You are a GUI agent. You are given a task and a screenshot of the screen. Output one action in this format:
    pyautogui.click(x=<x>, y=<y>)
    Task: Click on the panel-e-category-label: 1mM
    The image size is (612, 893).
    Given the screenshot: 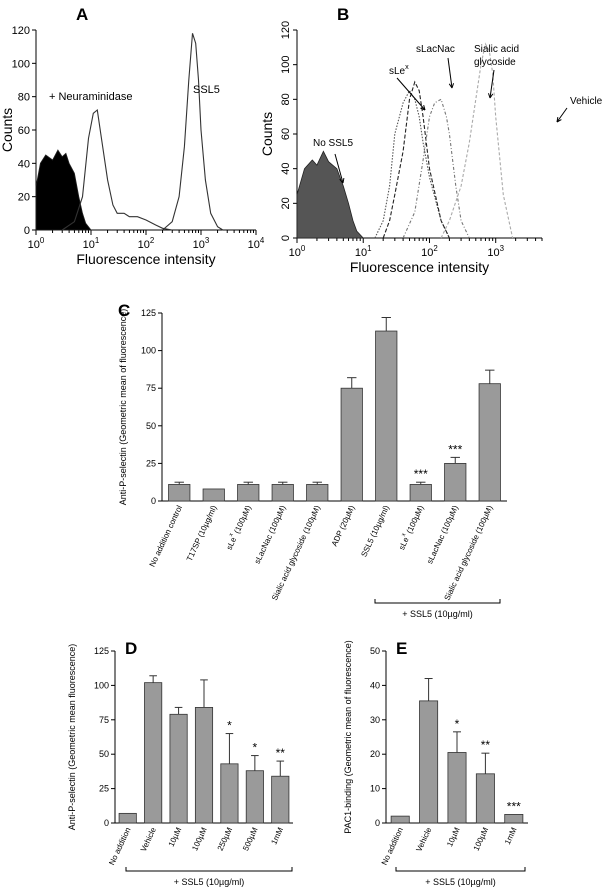 What is the action you would take?
    pyautogui.click(x=511, y=836)
    